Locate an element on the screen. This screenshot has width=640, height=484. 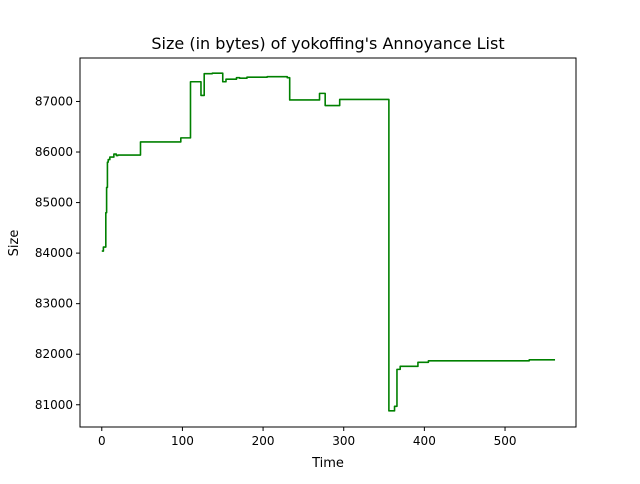
x-tick-label: 400 is located at coordinates (424, 441).